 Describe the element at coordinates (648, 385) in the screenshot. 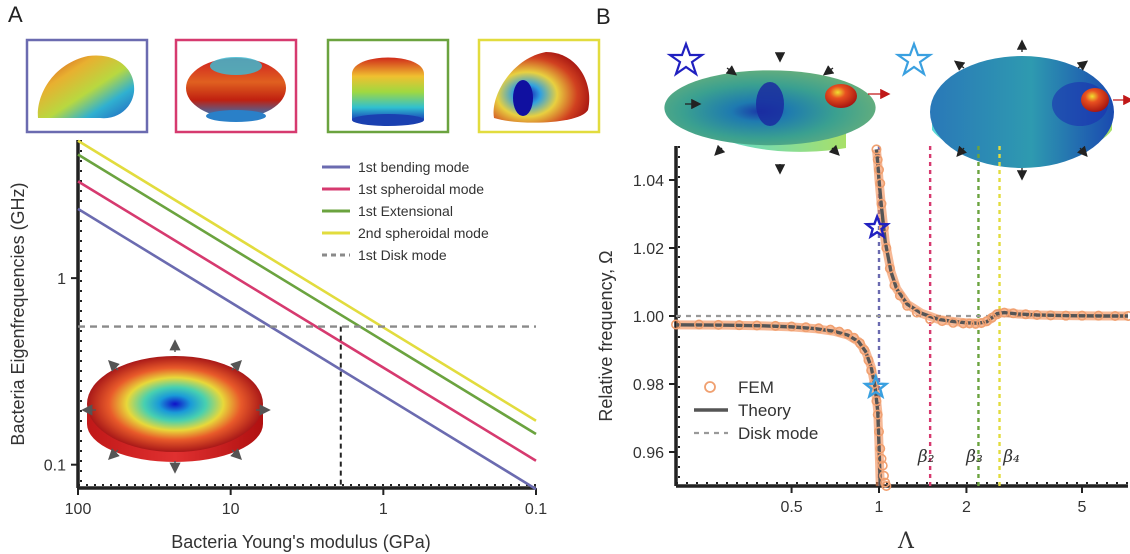

I see `y-tick-label-b: 0.98` at that location.